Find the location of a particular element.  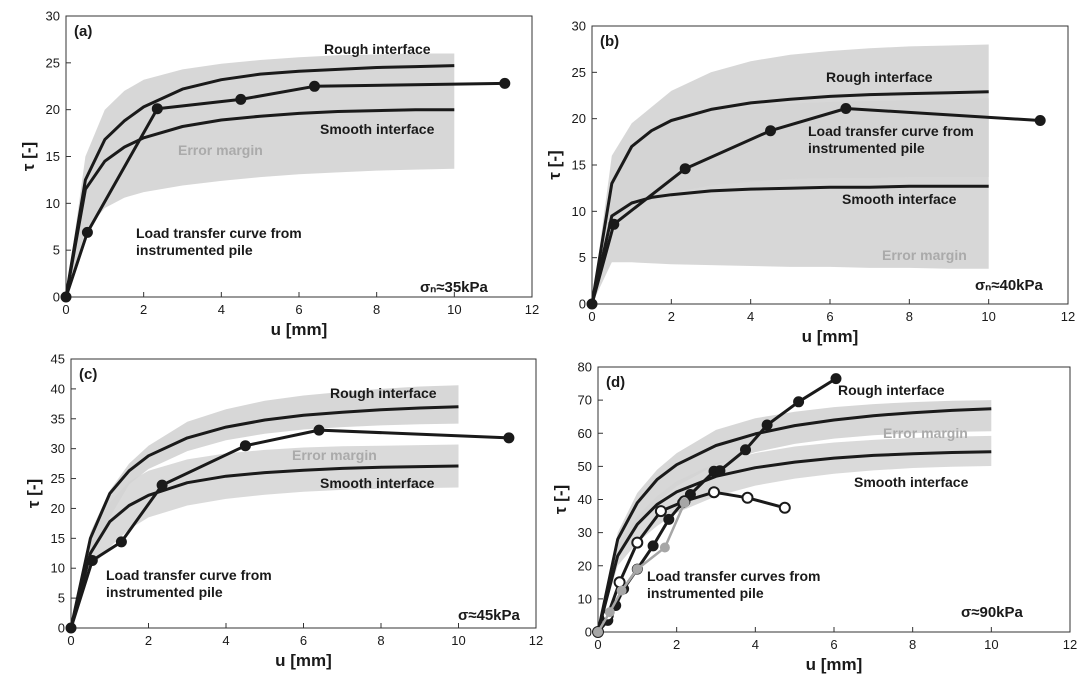

y-tick-label: 50 is located at coordinates (585, 466).